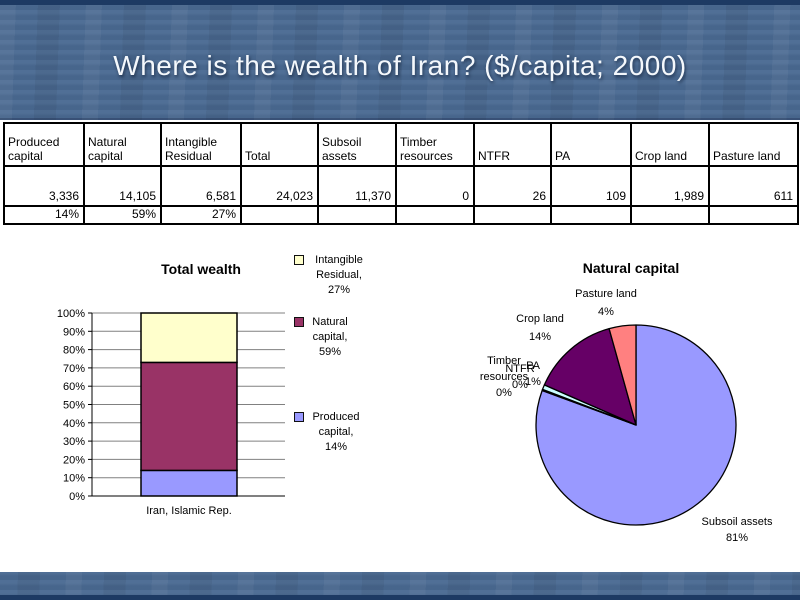 The image size is (800, 600). What do you see at coordinates (631, 268) in the screenshot?
I see `pie-chart-title: Natural capital` at bounding box center [631, 268].